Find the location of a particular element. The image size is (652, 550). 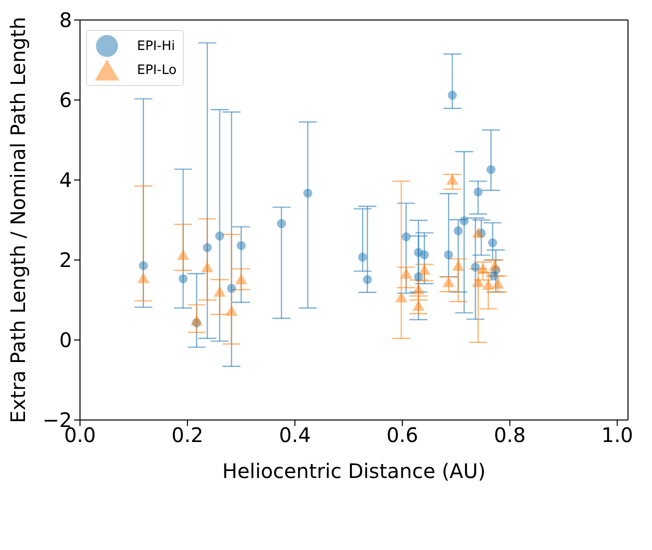

y-tick-label: 8 is located at coordinates (65, 20).